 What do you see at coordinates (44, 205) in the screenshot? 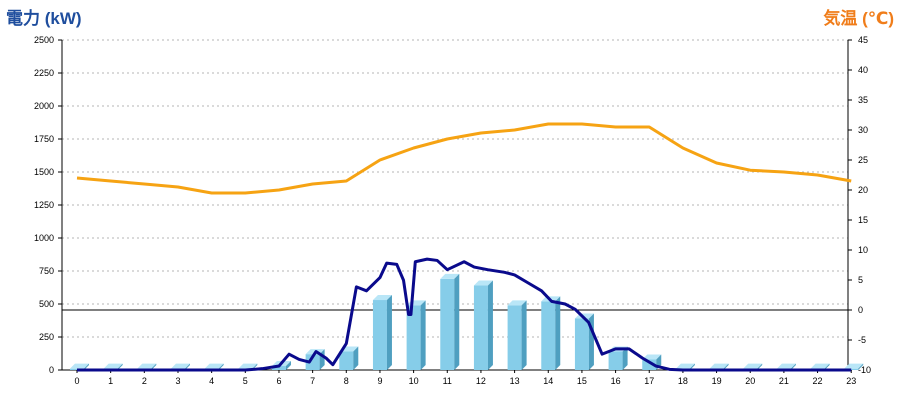
I see `left-tick-label: 1250` at bounding box center [44, 205].